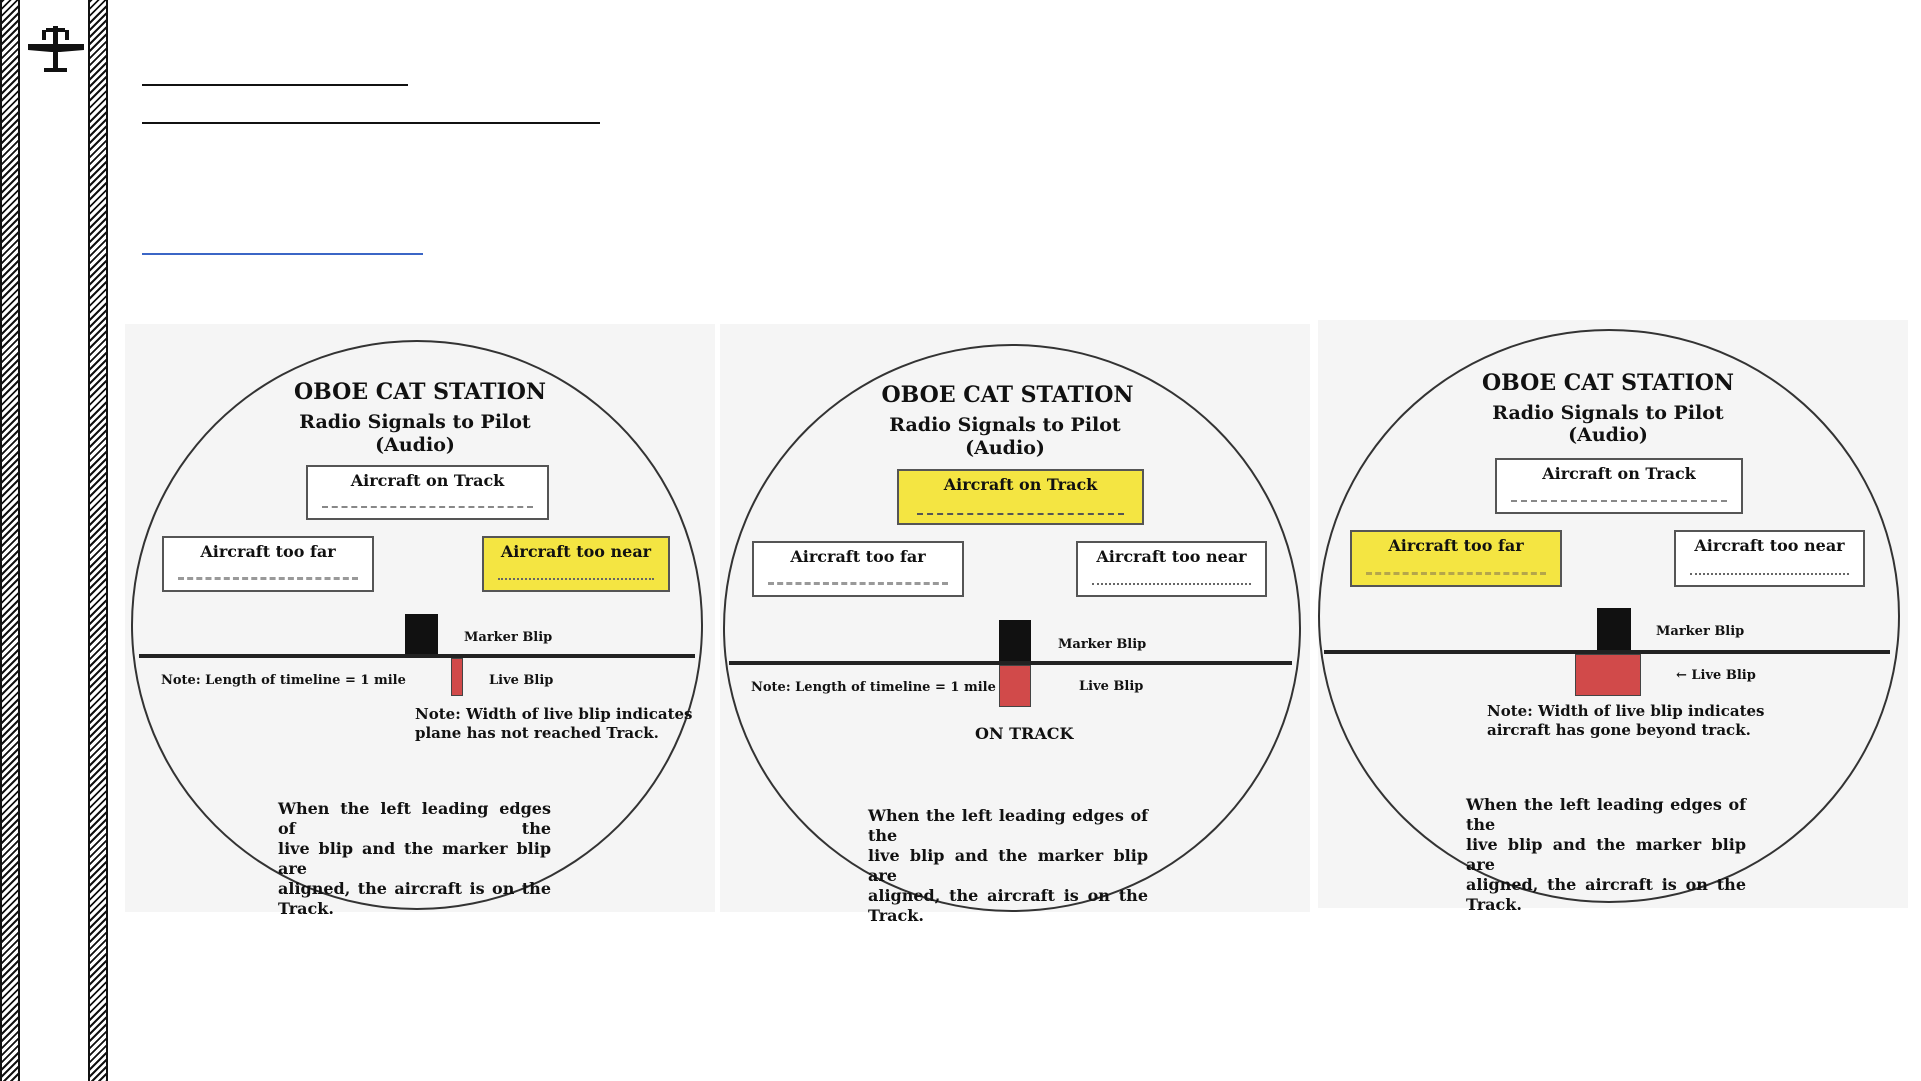 The width and height of the screenshot is (1921, 1081). What do you see at coordinates (282, 254) in the screenshot?
I see `link-underline` at bounding box center [282, 254].